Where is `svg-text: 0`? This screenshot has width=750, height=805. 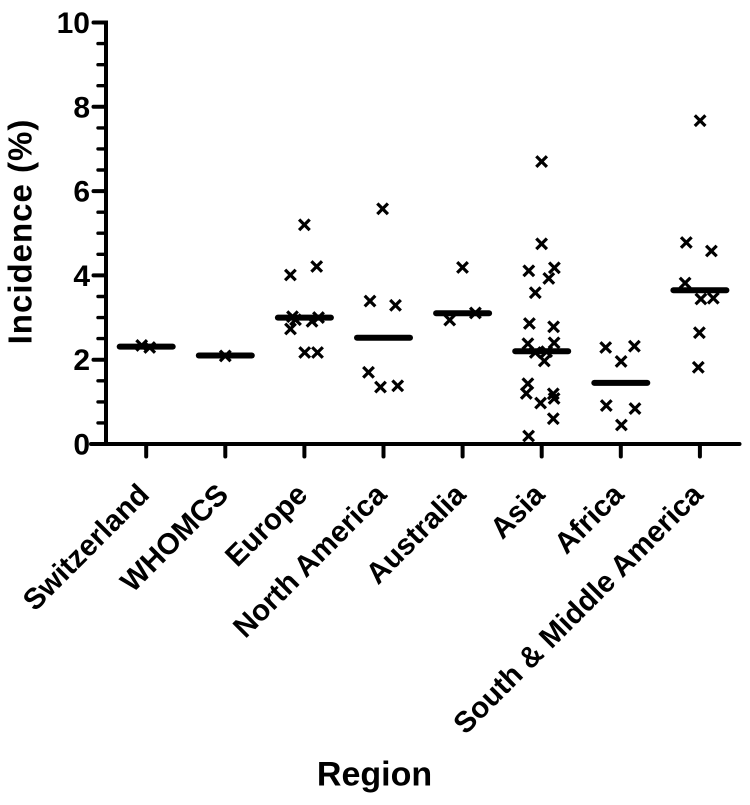
svg-text: 0 is located at coordinates (81, 445).